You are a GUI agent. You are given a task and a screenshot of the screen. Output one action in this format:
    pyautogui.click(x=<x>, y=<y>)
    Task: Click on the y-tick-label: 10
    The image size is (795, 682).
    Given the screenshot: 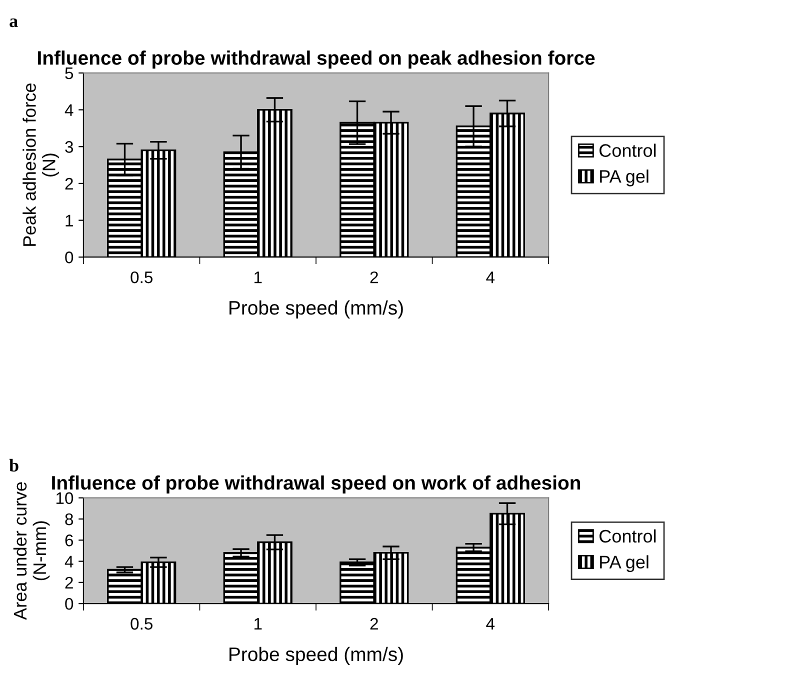 What is the action you would take?
    pyautogui.click(x=65, y=498)
    